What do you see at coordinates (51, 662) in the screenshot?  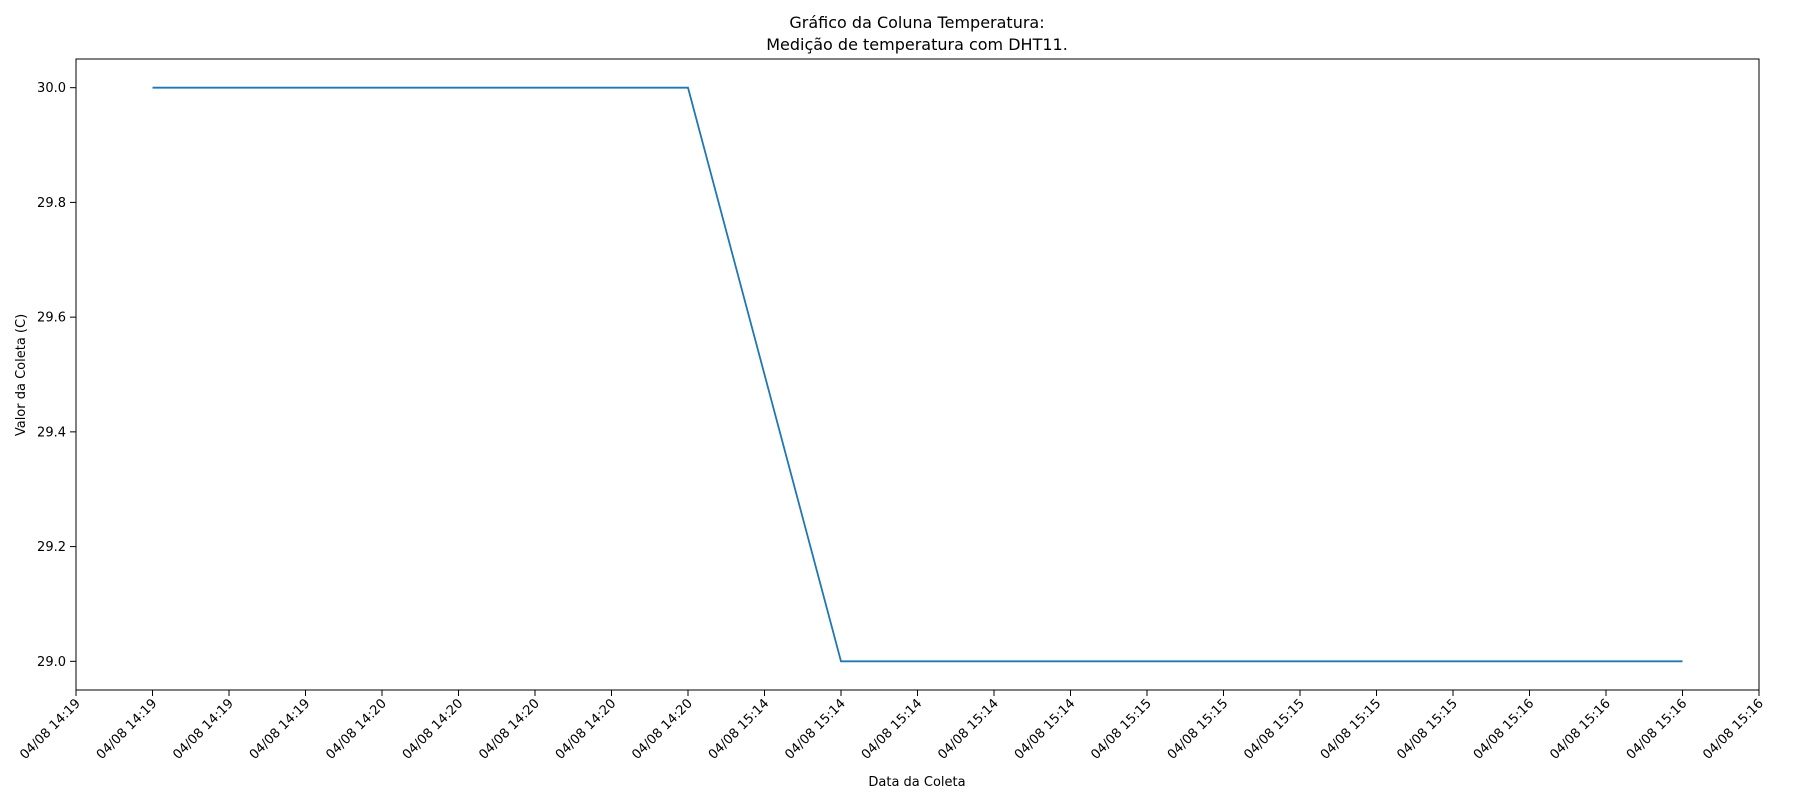 I see `y-tick-label: 29.0` at bounding box center [51, 662].